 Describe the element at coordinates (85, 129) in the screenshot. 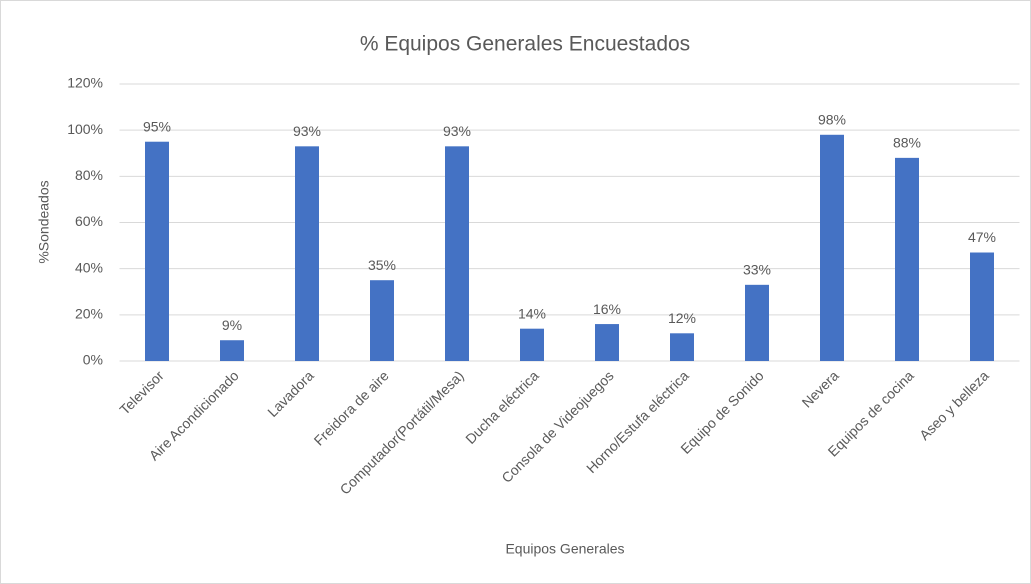

I see `y-tick-label: 100%` at that location.